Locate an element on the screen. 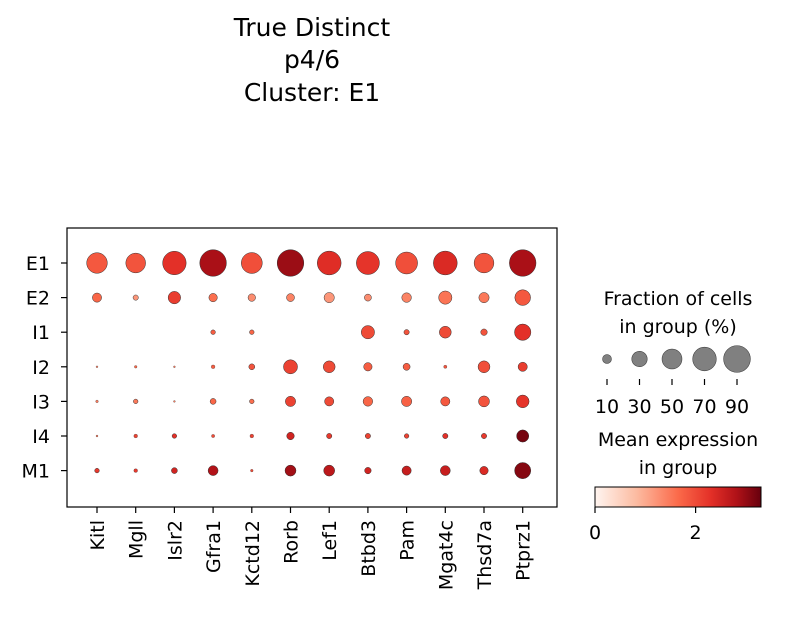 This screenshot has height=626, width=795. y-tick-label: I2 is located at coordinates (41, 368).